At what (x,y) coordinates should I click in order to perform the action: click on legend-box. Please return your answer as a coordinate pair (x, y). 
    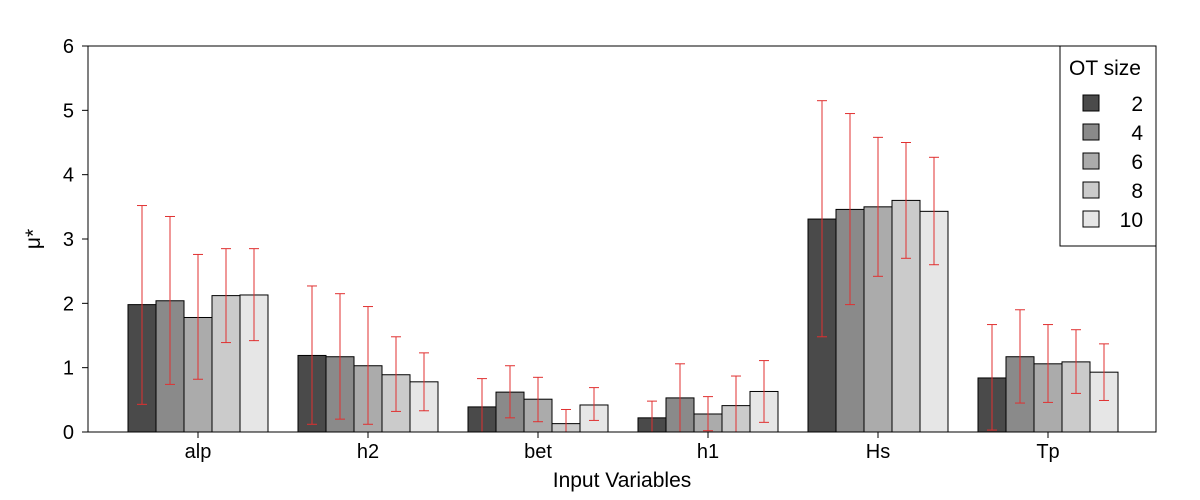
    Looking at the image, I should click on (1108, 146).